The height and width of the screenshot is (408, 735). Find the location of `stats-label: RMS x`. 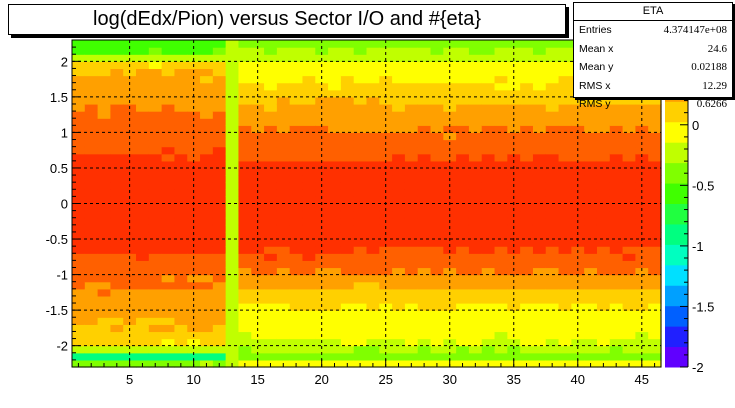

stats-label: RMS x is located at coordinates (595, 85).